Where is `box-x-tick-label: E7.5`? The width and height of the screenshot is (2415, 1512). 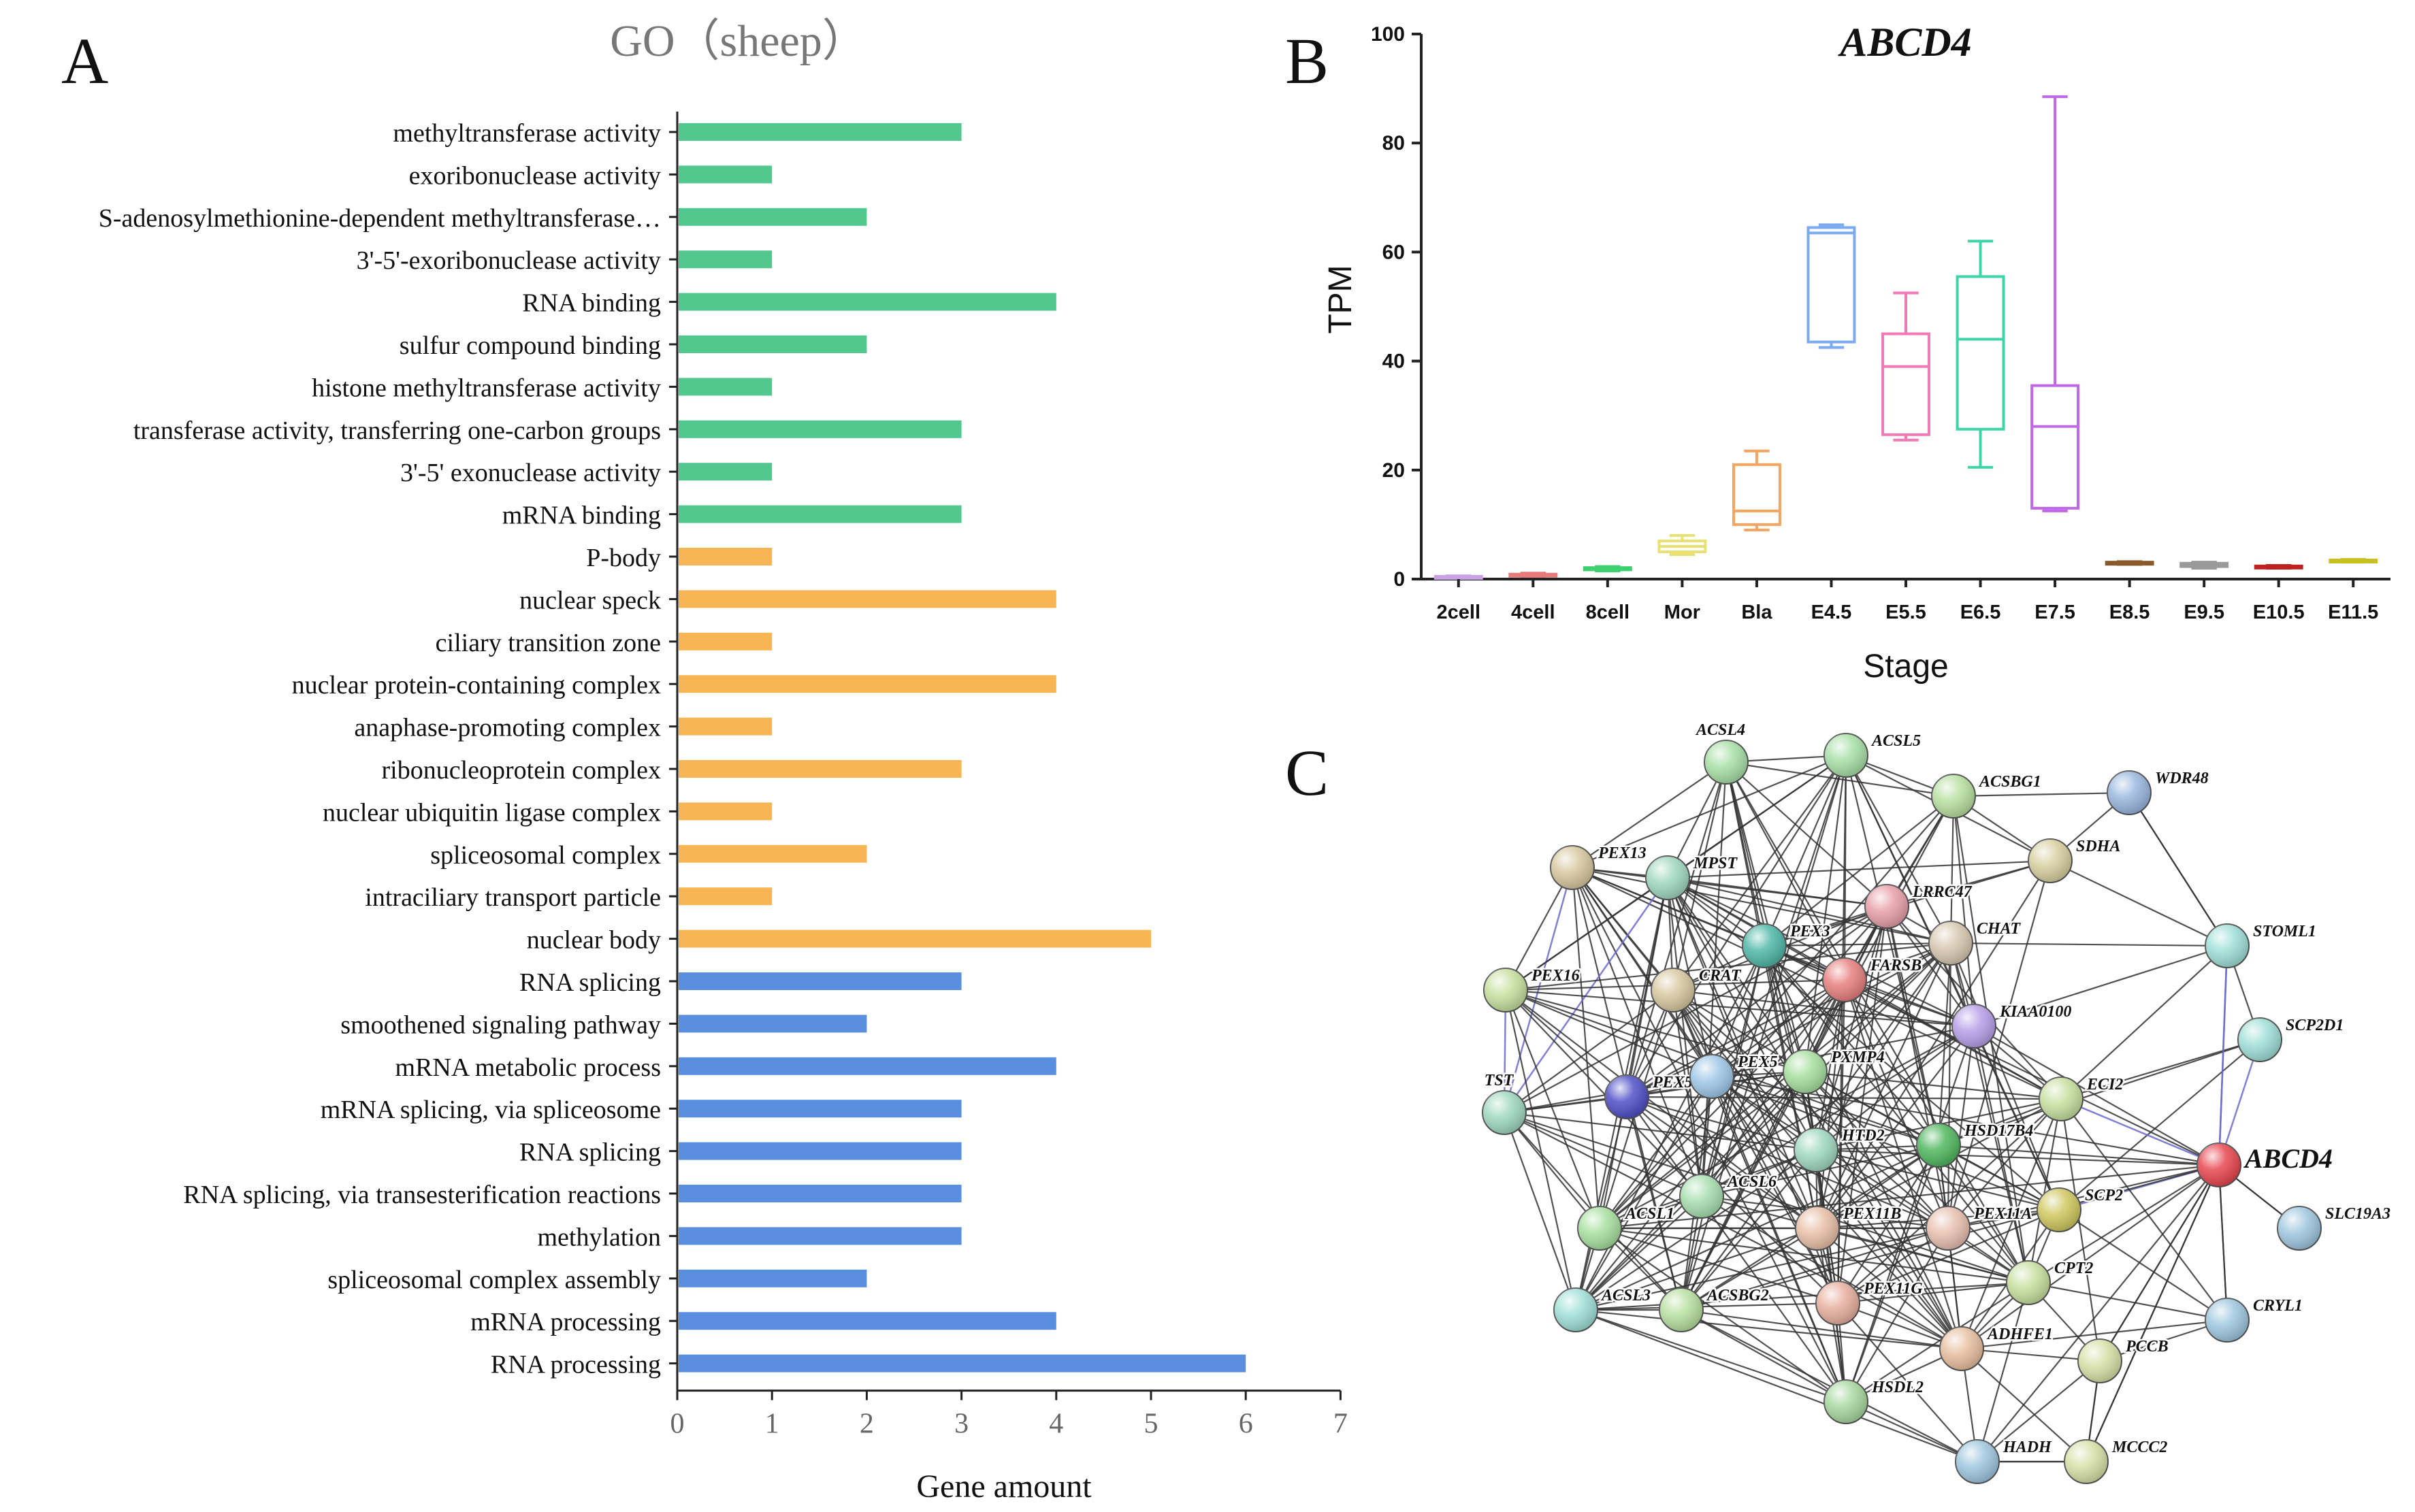
box-x-tick-label: E7.5 is located at coordinates (2055, 612).